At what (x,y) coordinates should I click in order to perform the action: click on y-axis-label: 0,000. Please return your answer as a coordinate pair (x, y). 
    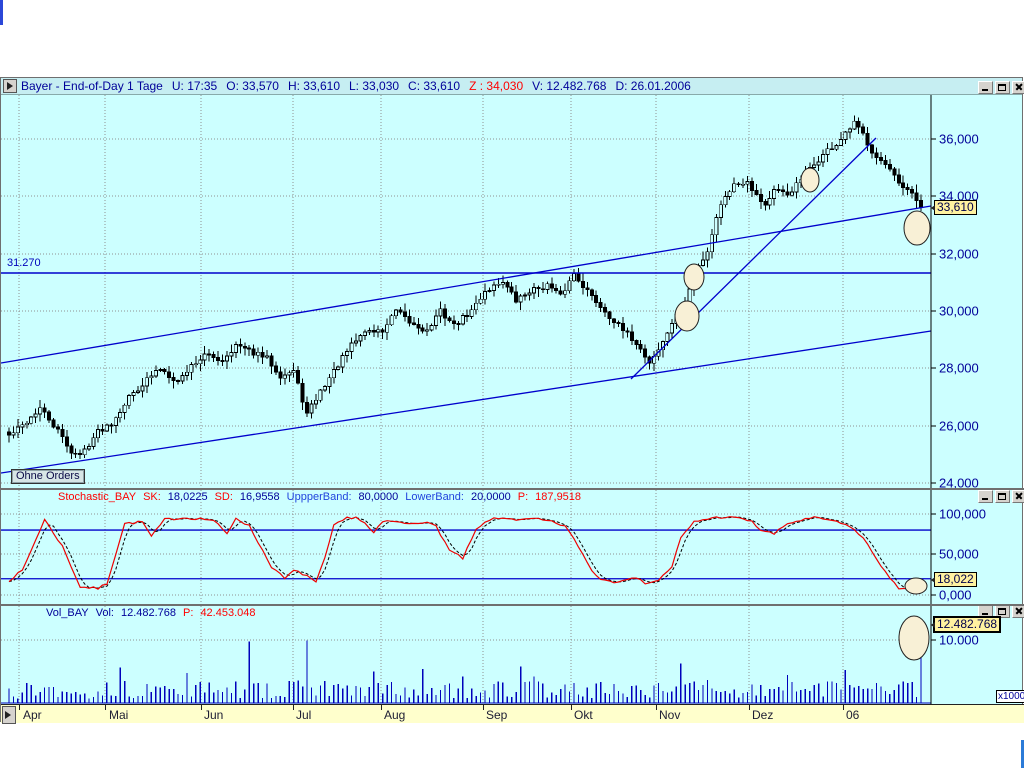
    Looking at the image, I should click on (955, 595).